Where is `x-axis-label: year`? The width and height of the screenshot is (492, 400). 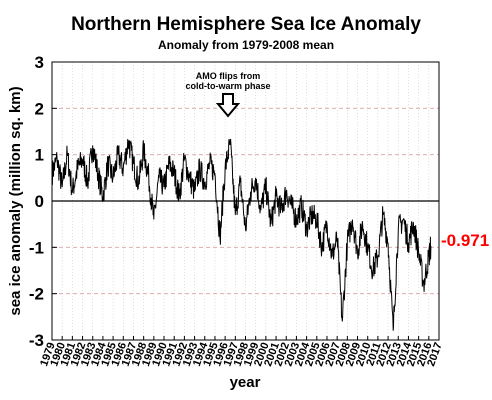 x-axis-label: year is located at coordinates (245, 382).